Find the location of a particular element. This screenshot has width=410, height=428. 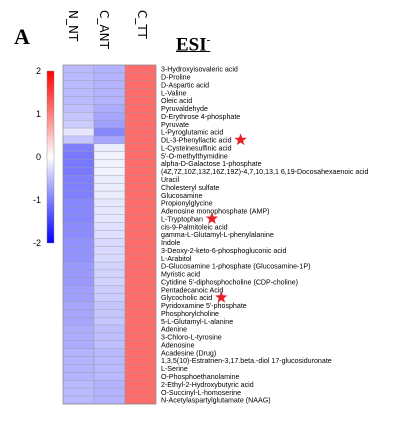

row-label: D-Proline is located at coordinates (176, 78).